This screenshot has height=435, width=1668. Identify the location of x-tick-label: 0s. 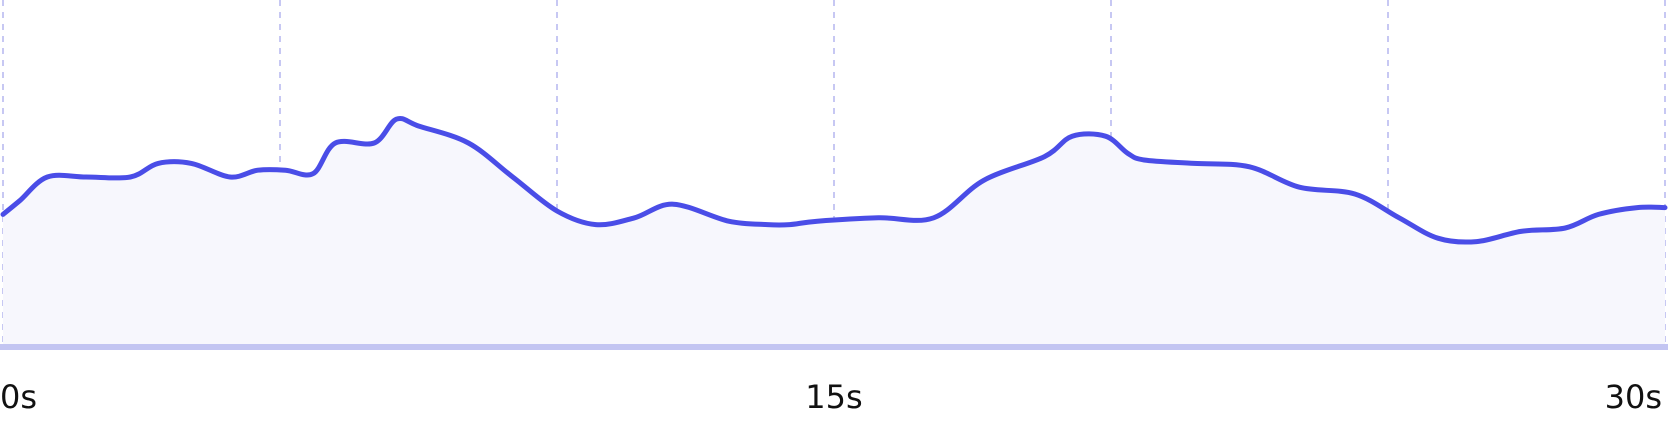
(18, 397).